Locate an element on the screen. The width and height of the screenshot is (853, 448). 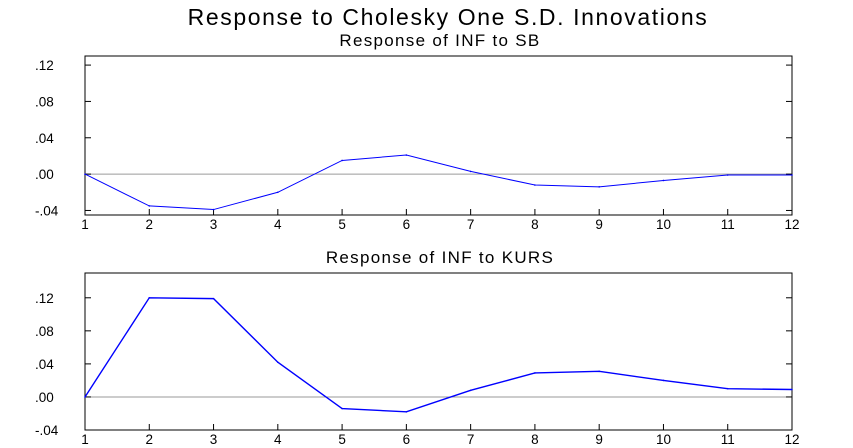
panel-1-title: Response of INF to SB is located at coordinates (439, 40).